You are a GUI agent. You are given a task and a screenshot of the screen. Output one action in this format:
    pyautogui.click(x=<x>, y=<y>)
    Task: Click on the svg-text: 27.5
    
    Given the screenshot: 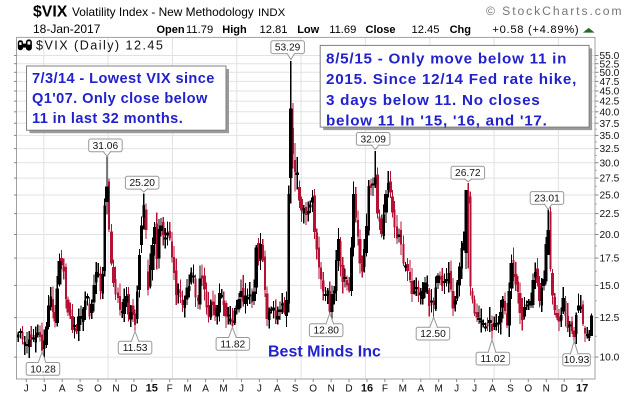 What is the action you would take?
    pyautogui.click(x=610, y=179)
    